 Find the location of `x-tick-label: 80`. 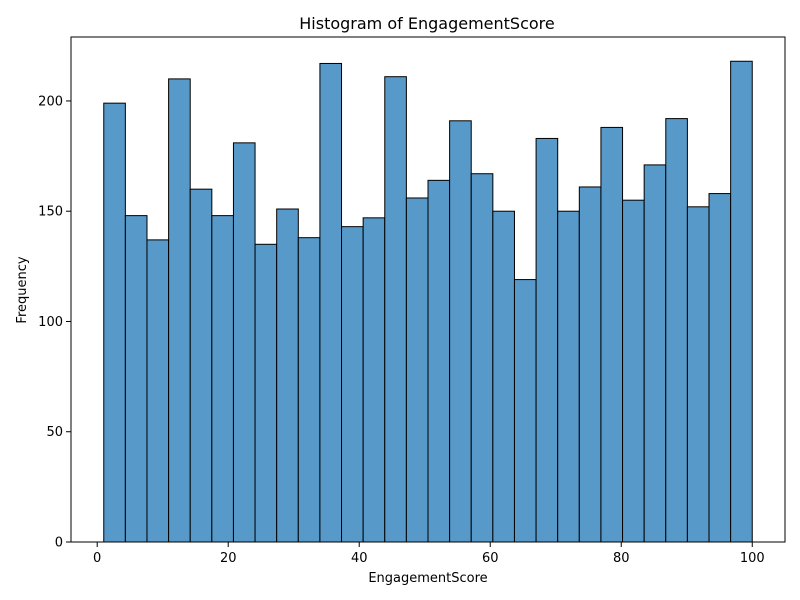

x-tick-label: 80 is located at coordinates (621, 558).